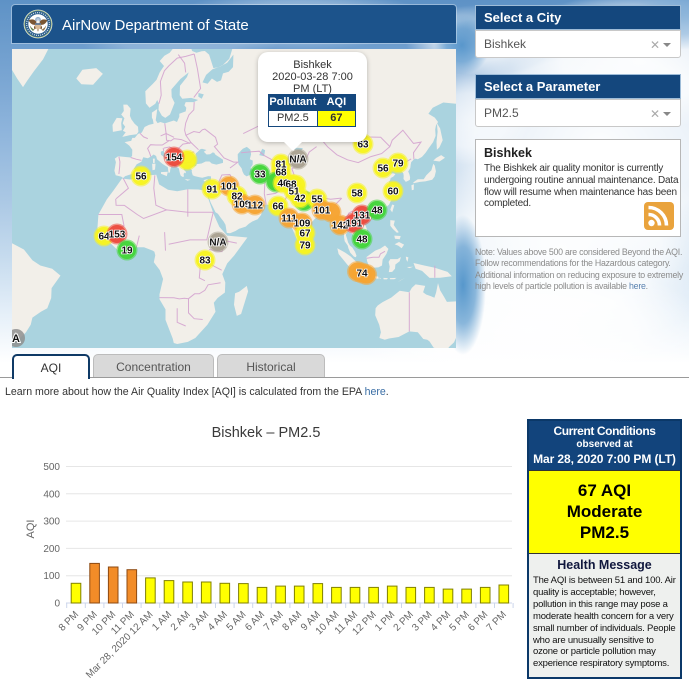  I want to click on svg-text: 67, so click(305, 234).